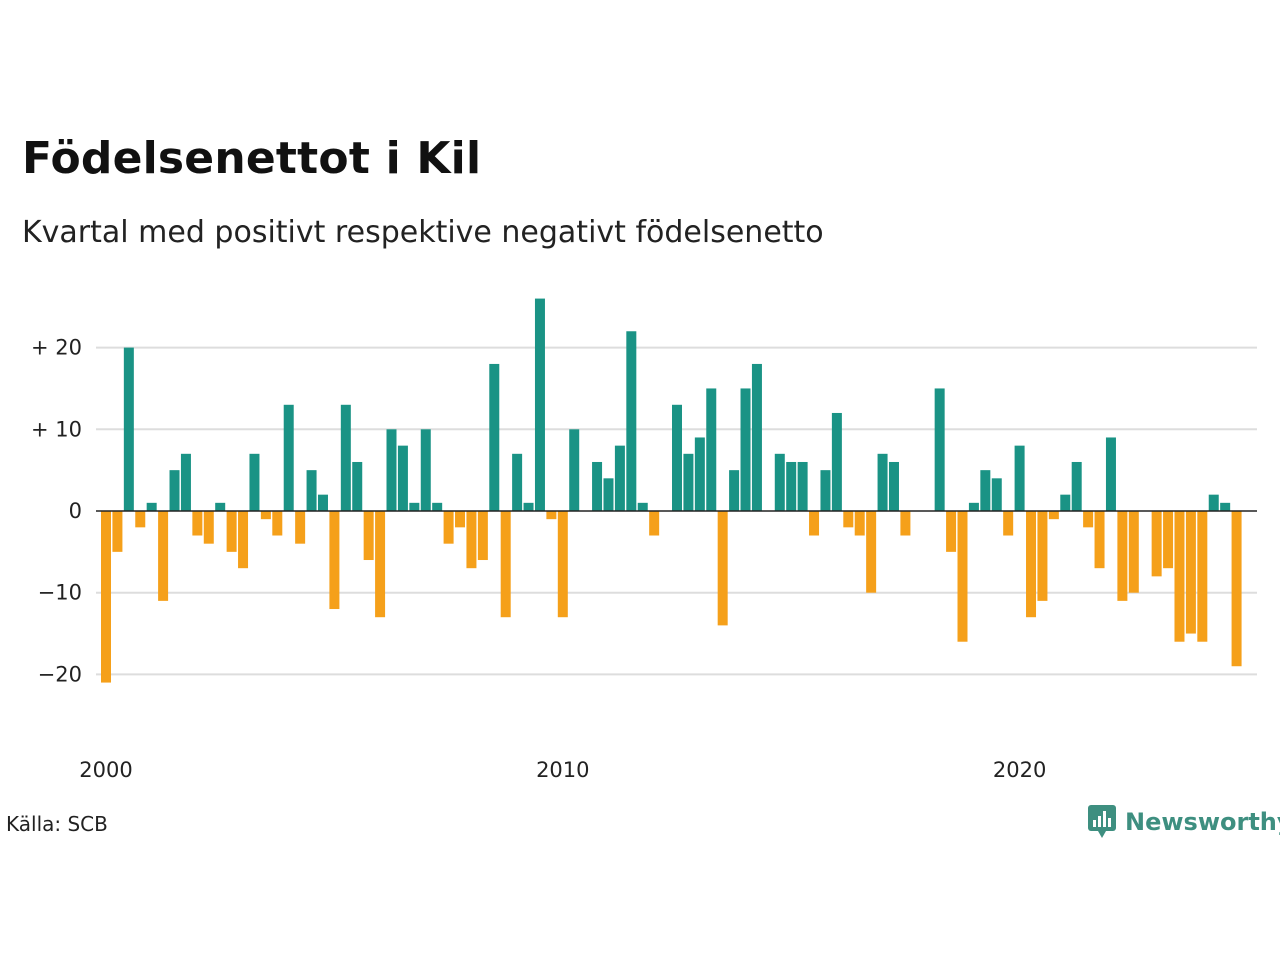 The width and height of the screenshot is (1280, 960). I want to click on brand-logo: Newsworthy, so click(1183, 822).